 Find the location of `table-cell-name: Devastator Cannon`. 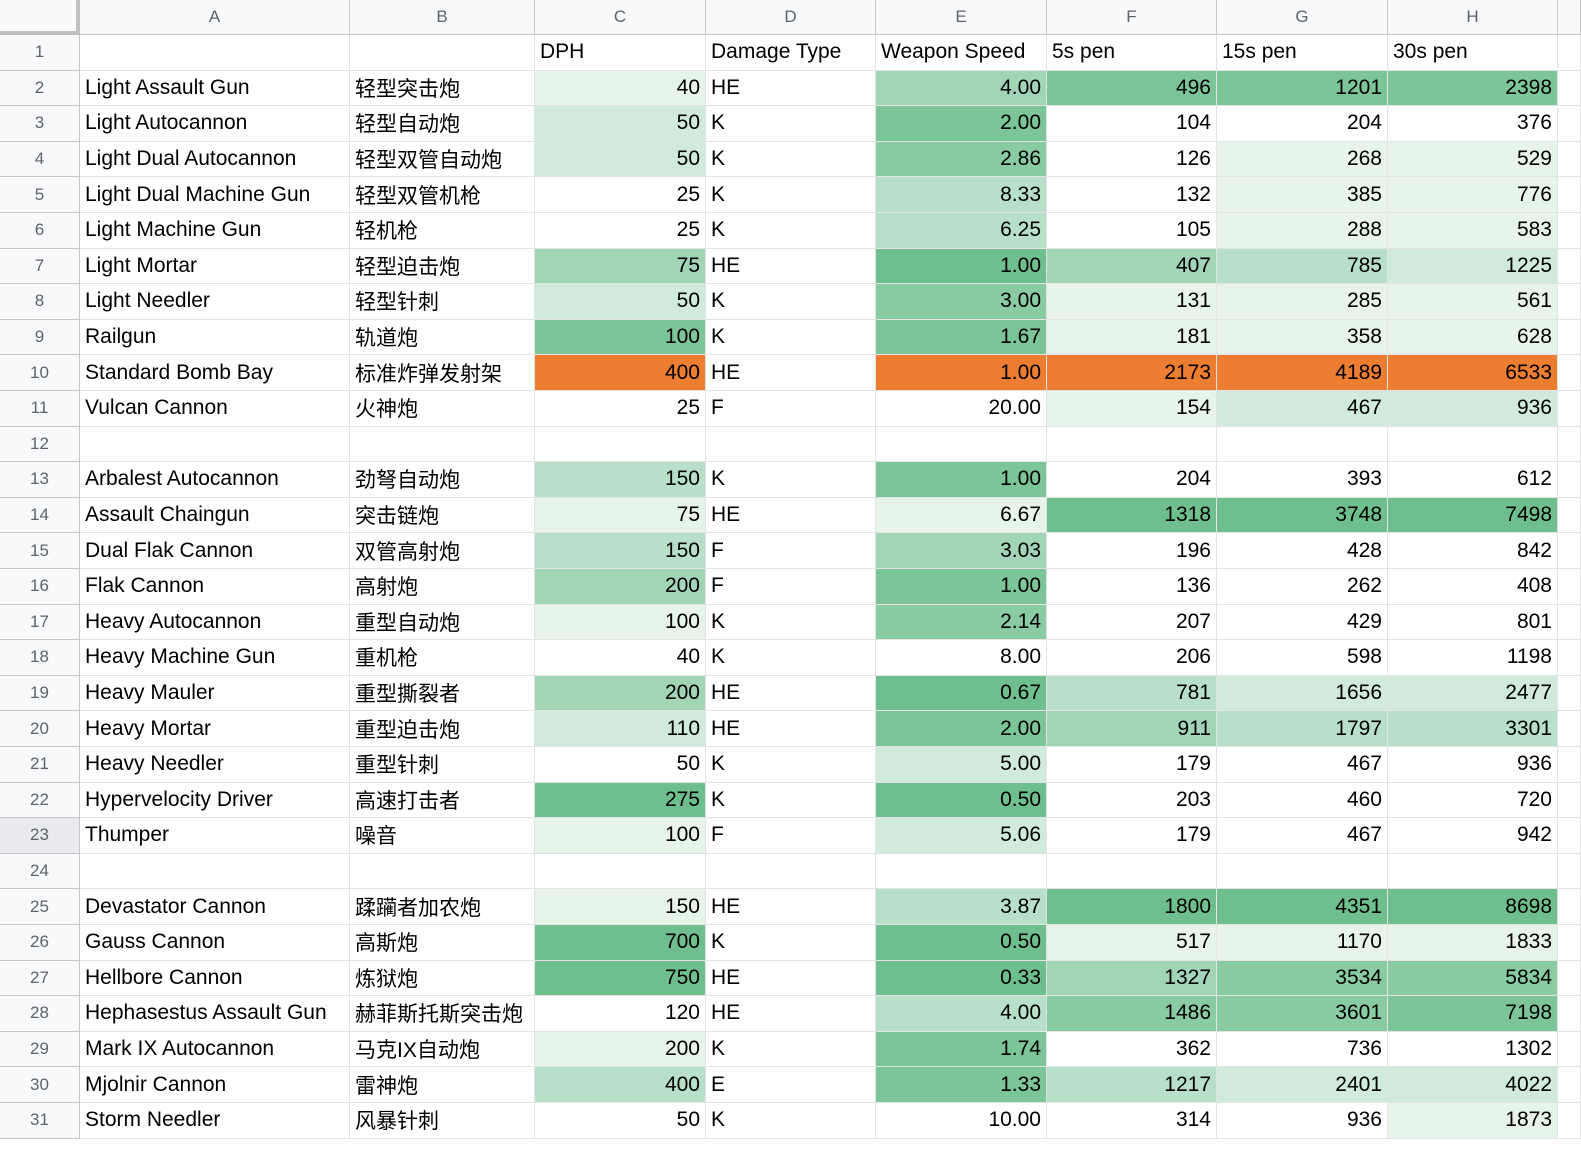

table-cell-name: Devastator Cannon is located at coordinates (215, 907).